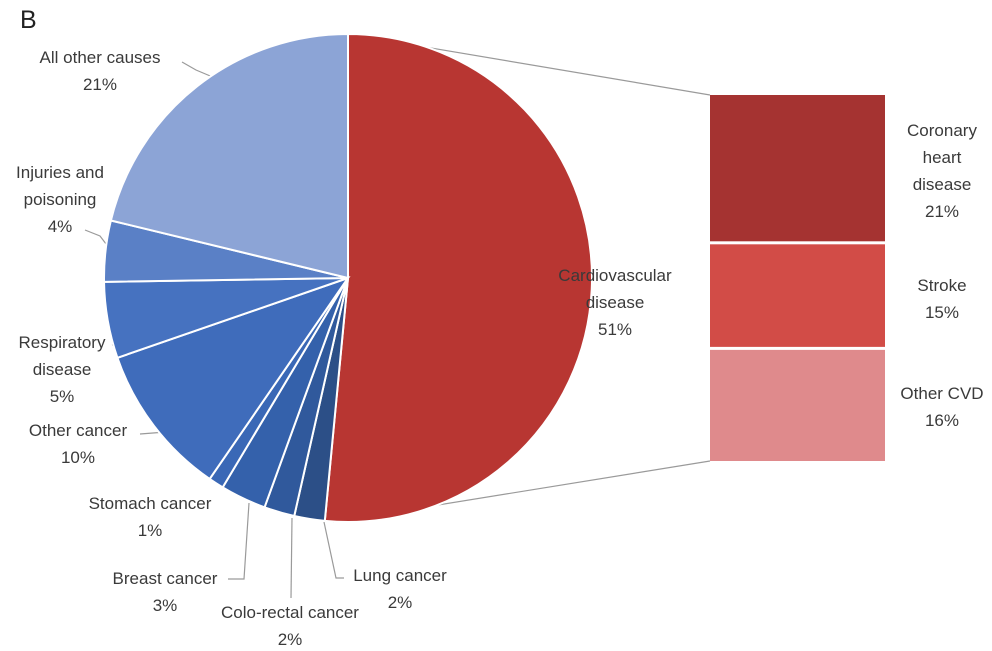 This screenshot has width=992, height=651. What do you see at coordinates (62, 356) in the screenshot?
I see `category-label: Respiratory disease` at bounding box center [62, 356].